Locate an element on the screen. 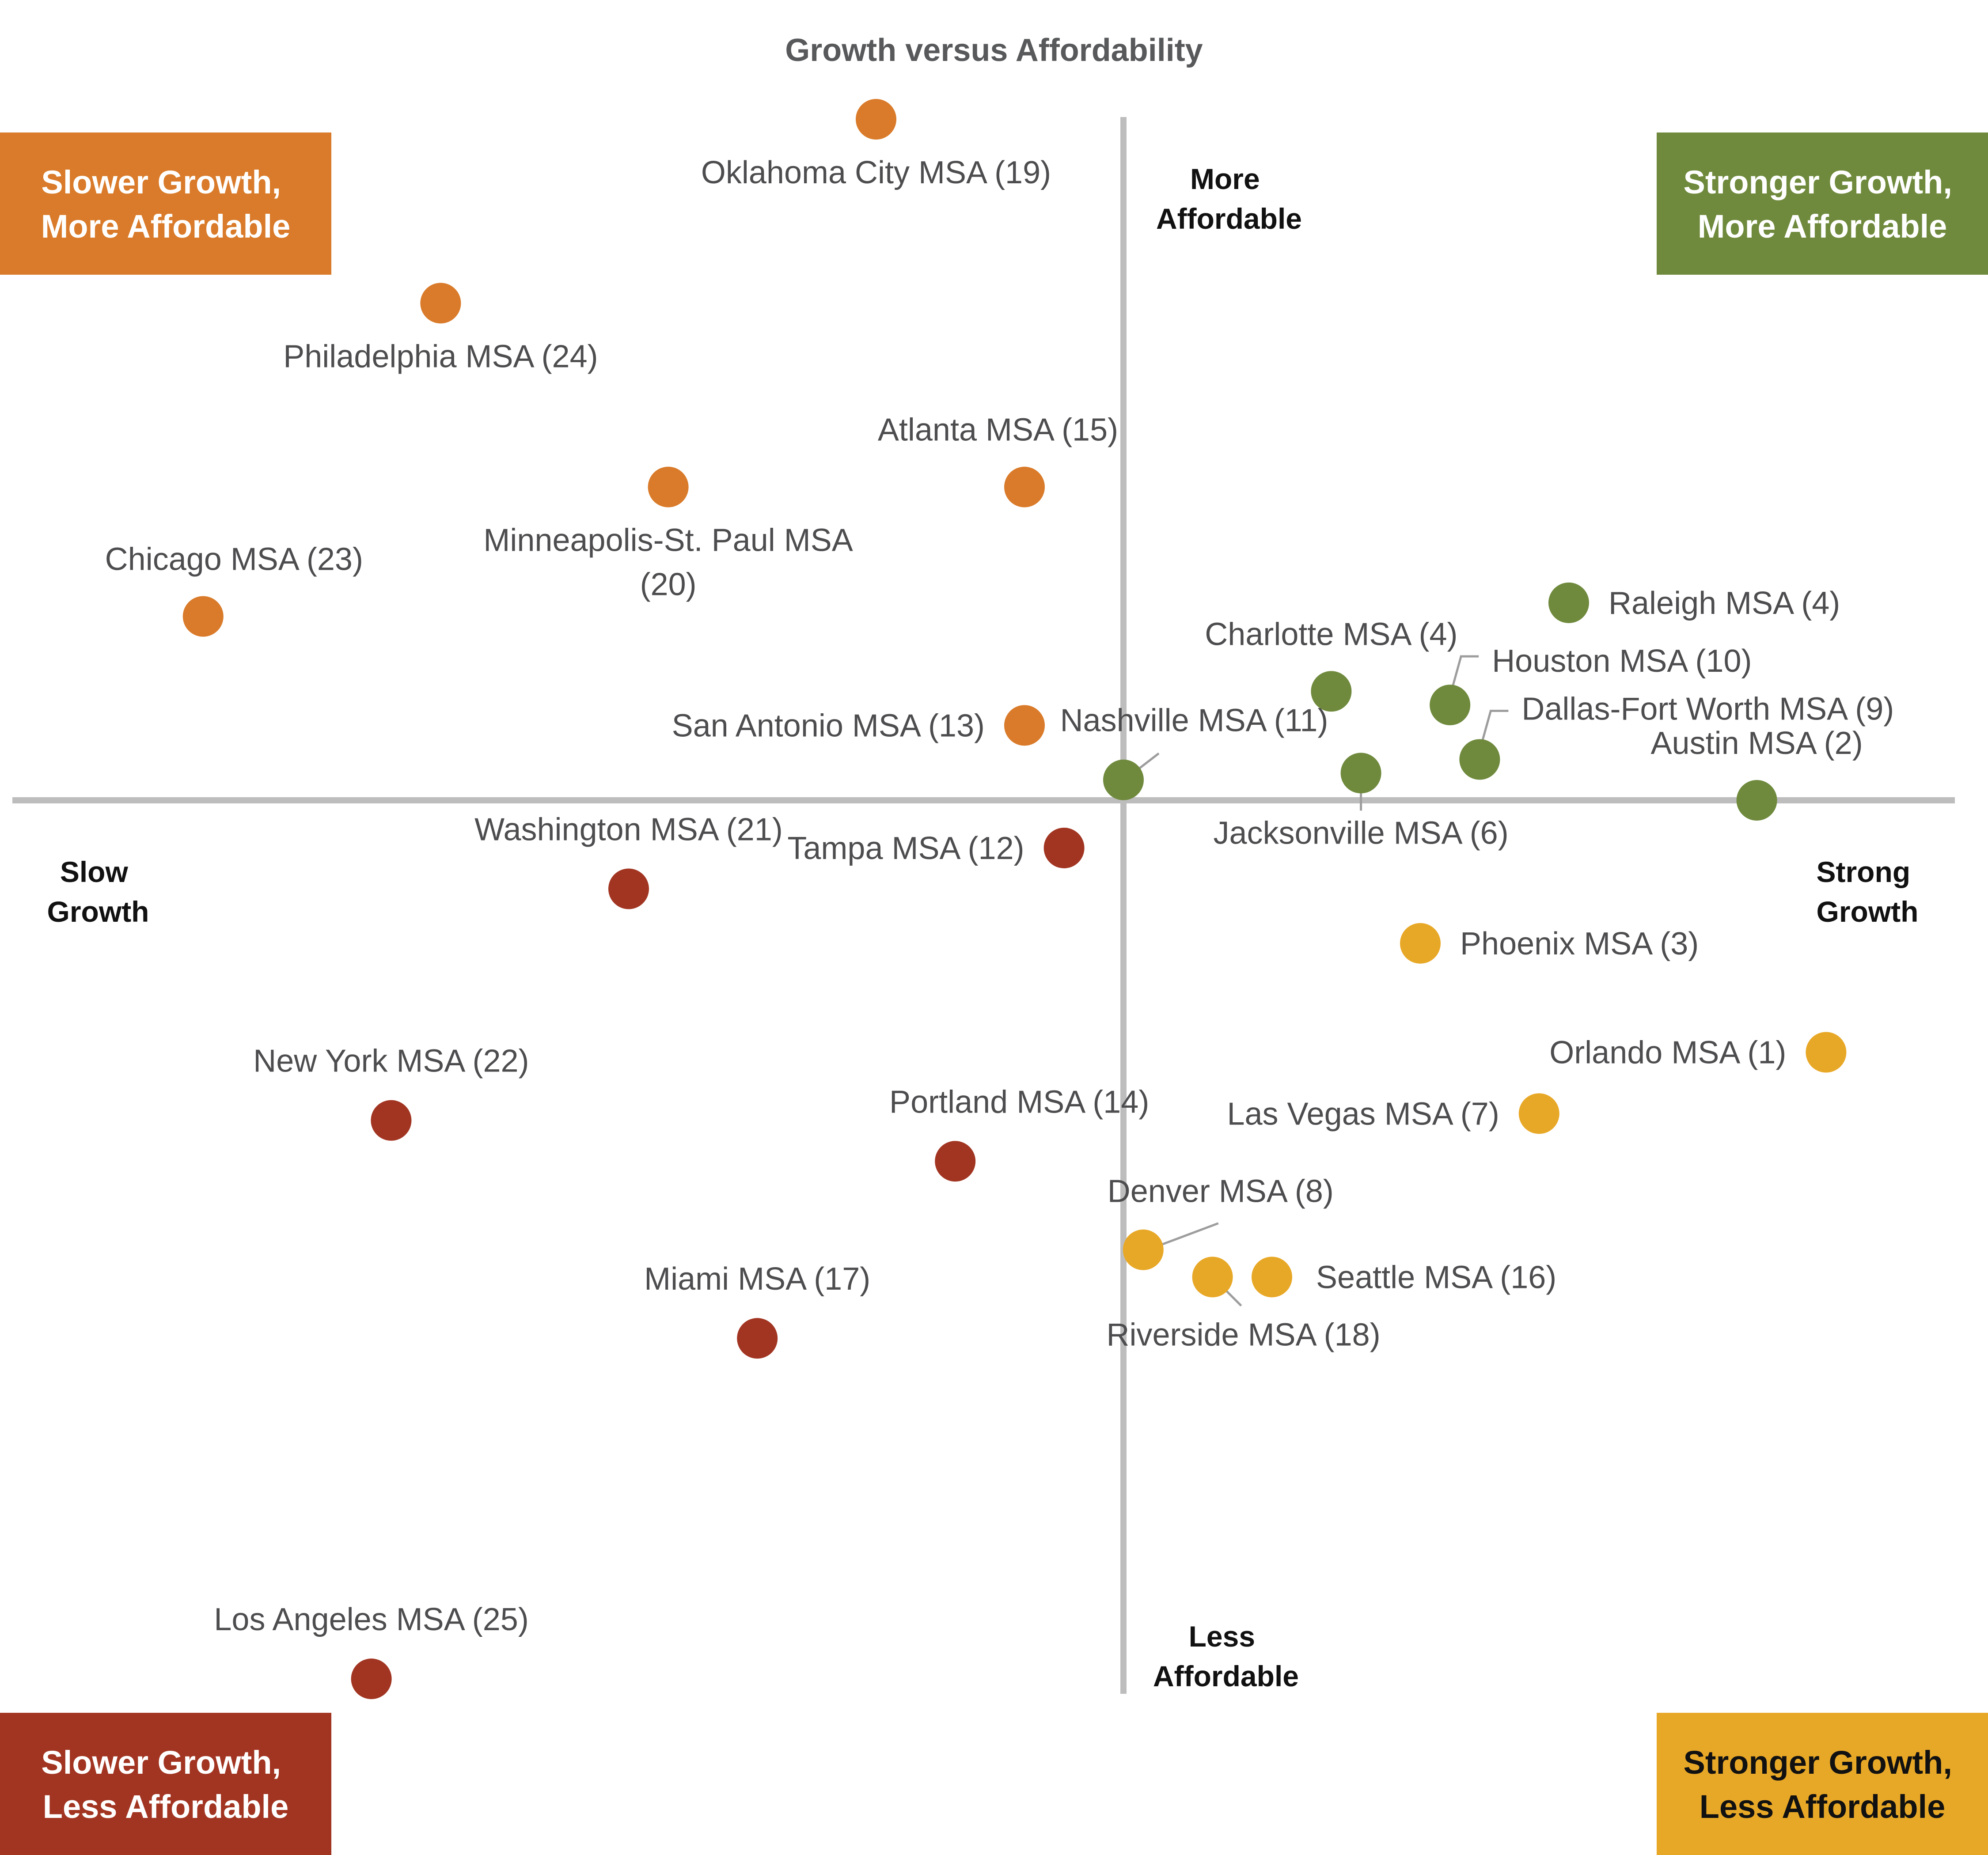  chart-title: Growth versus Affordability is located at coordinates (994, 50).